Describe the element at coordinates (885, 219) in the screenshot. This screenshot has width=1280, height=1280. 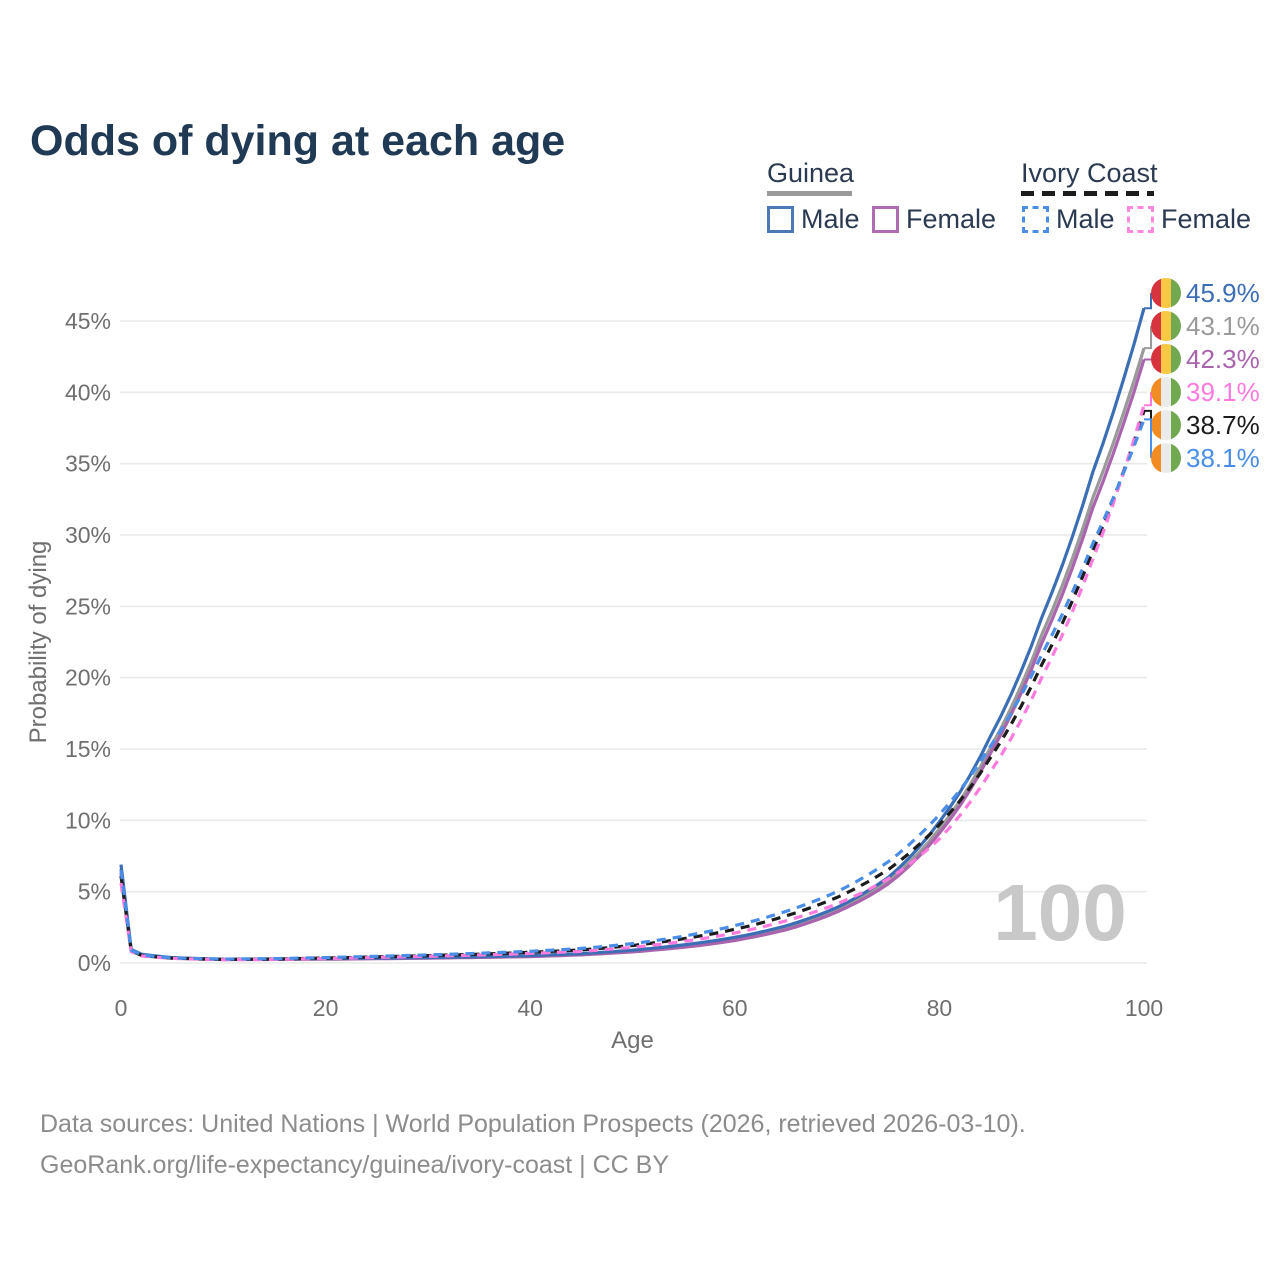
I see `guinea-female-swatch` at that location.